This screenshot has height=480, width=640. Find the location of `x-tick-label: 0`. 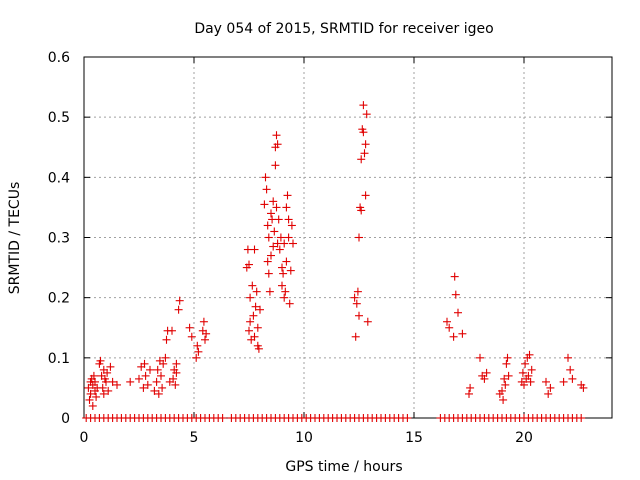

x-tick-label: 0 is located at coordinates (84, 438).